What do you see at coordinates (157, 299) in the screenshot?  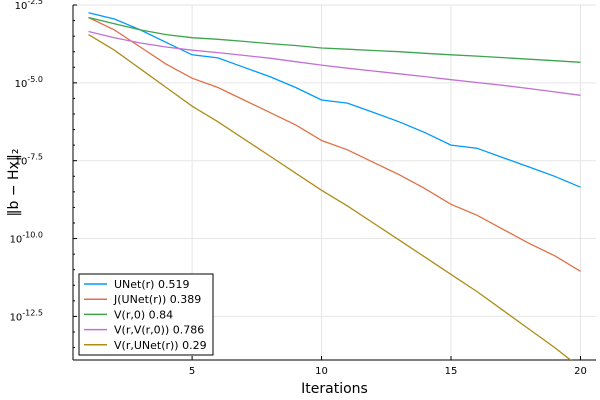 I see `legend-label: J(UNet(r)) 0.389` at bounding box center [157, 299].